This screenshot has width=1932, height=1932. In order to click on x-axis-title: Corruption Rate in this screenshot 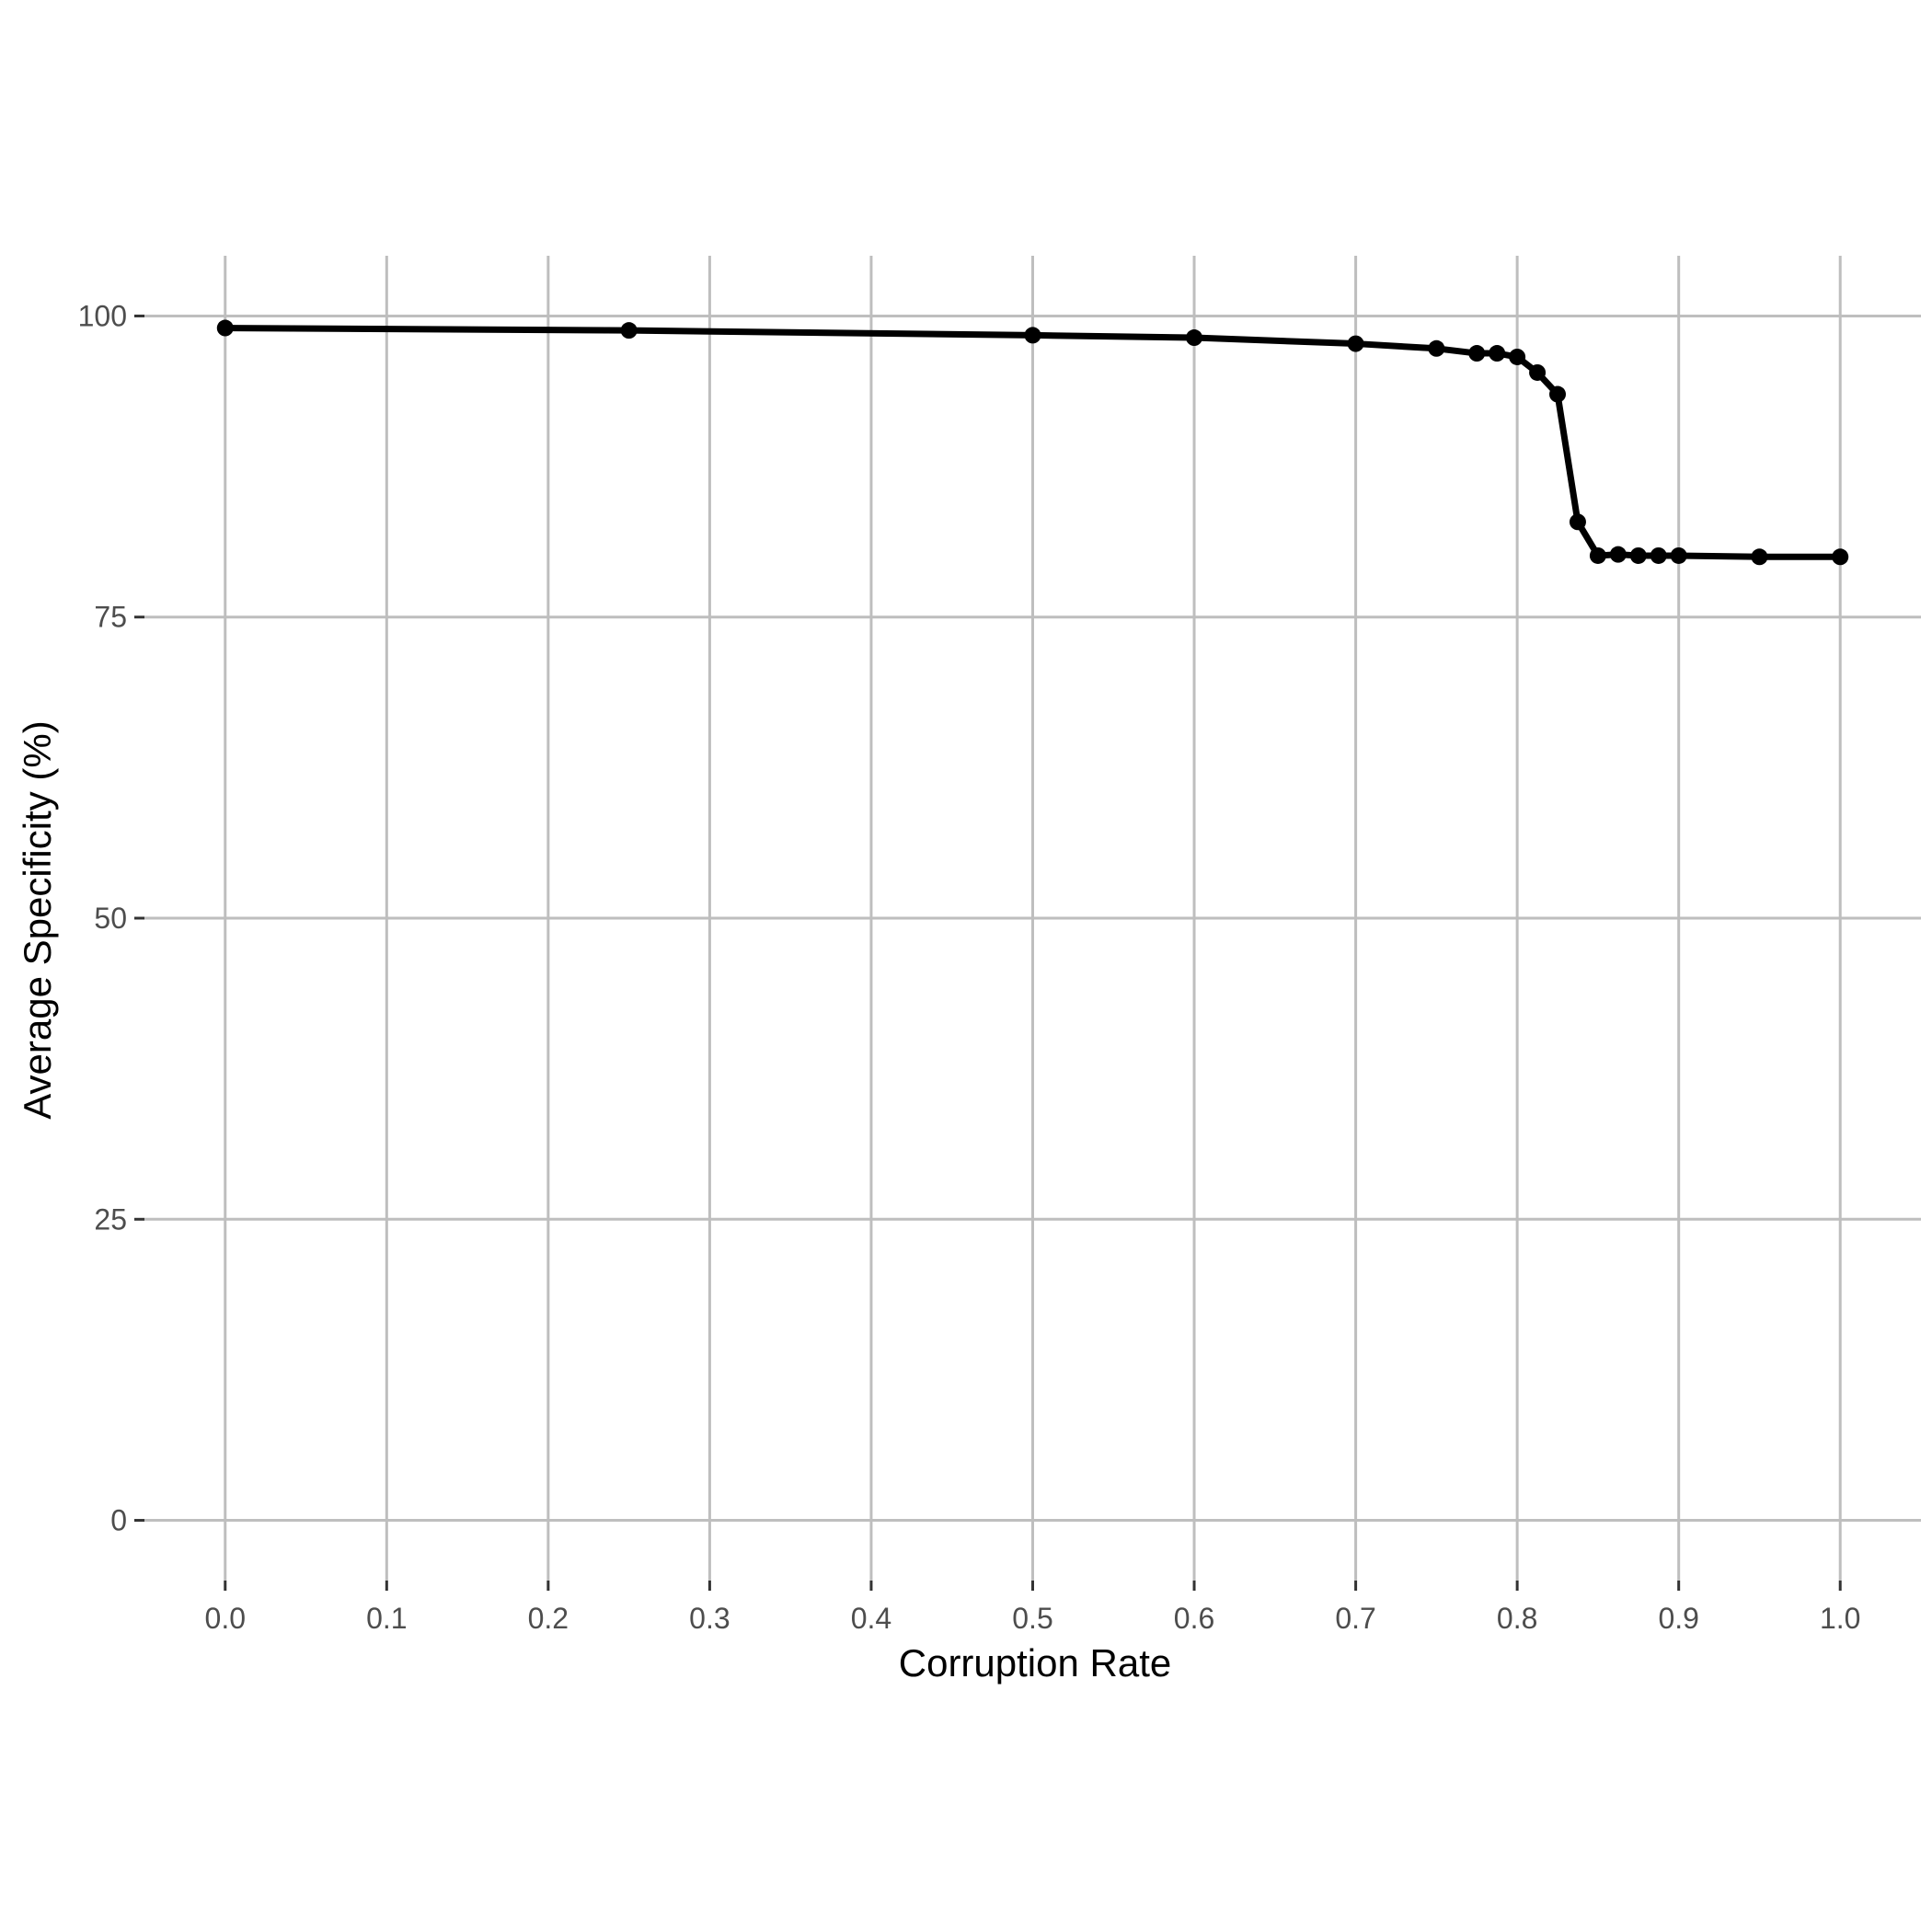, I will do `click(1035, 1663)`.